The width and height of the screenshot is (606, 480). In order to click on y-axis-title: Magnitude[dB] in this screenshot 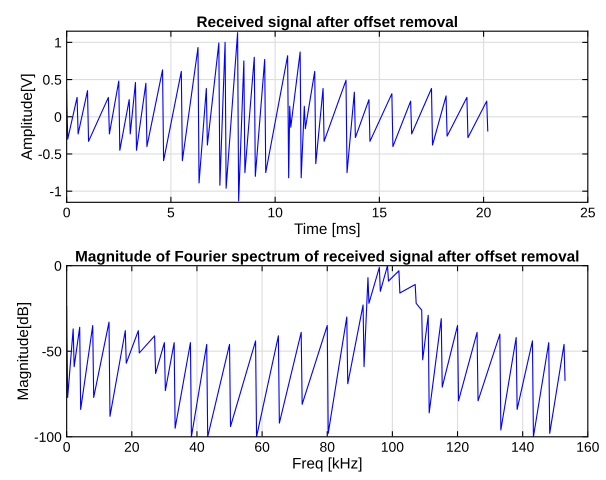, I will do `click(24, 351)`.